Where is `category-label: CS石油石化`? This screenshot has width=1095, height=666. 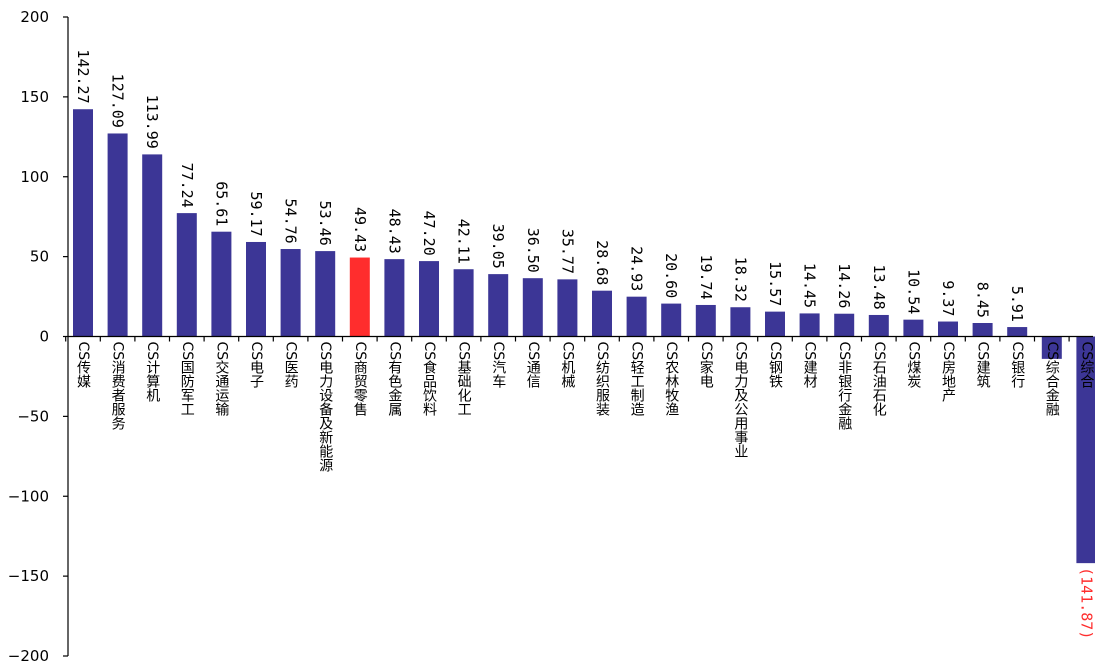 category-label: CS石油石化 is located at coordinates (879, 380).